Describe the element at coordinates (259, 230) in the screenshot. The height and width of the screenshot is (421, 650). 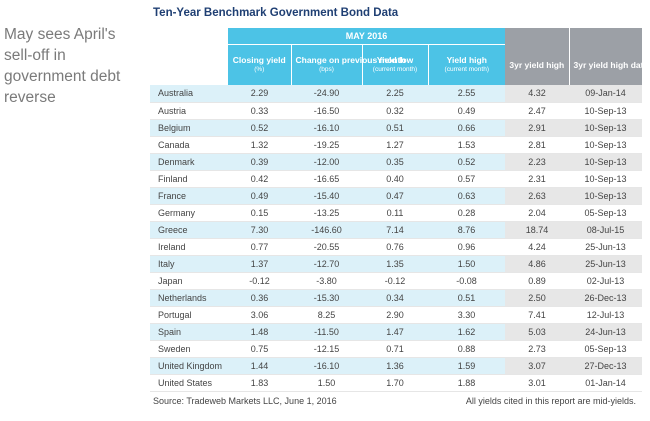
I see `closing-yield-cell: 7.30` at that location.